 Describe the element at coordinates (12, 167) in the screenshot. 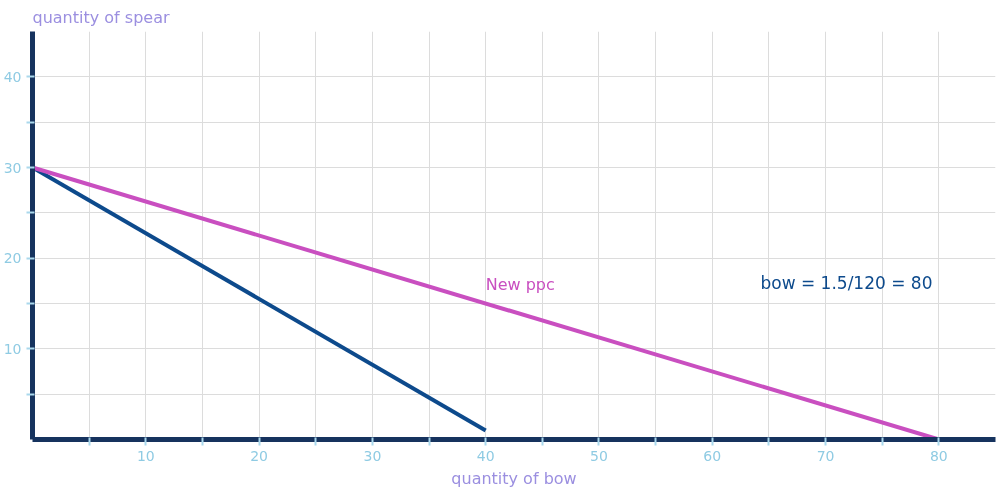

I see `y-tick-label: 30` at that location.